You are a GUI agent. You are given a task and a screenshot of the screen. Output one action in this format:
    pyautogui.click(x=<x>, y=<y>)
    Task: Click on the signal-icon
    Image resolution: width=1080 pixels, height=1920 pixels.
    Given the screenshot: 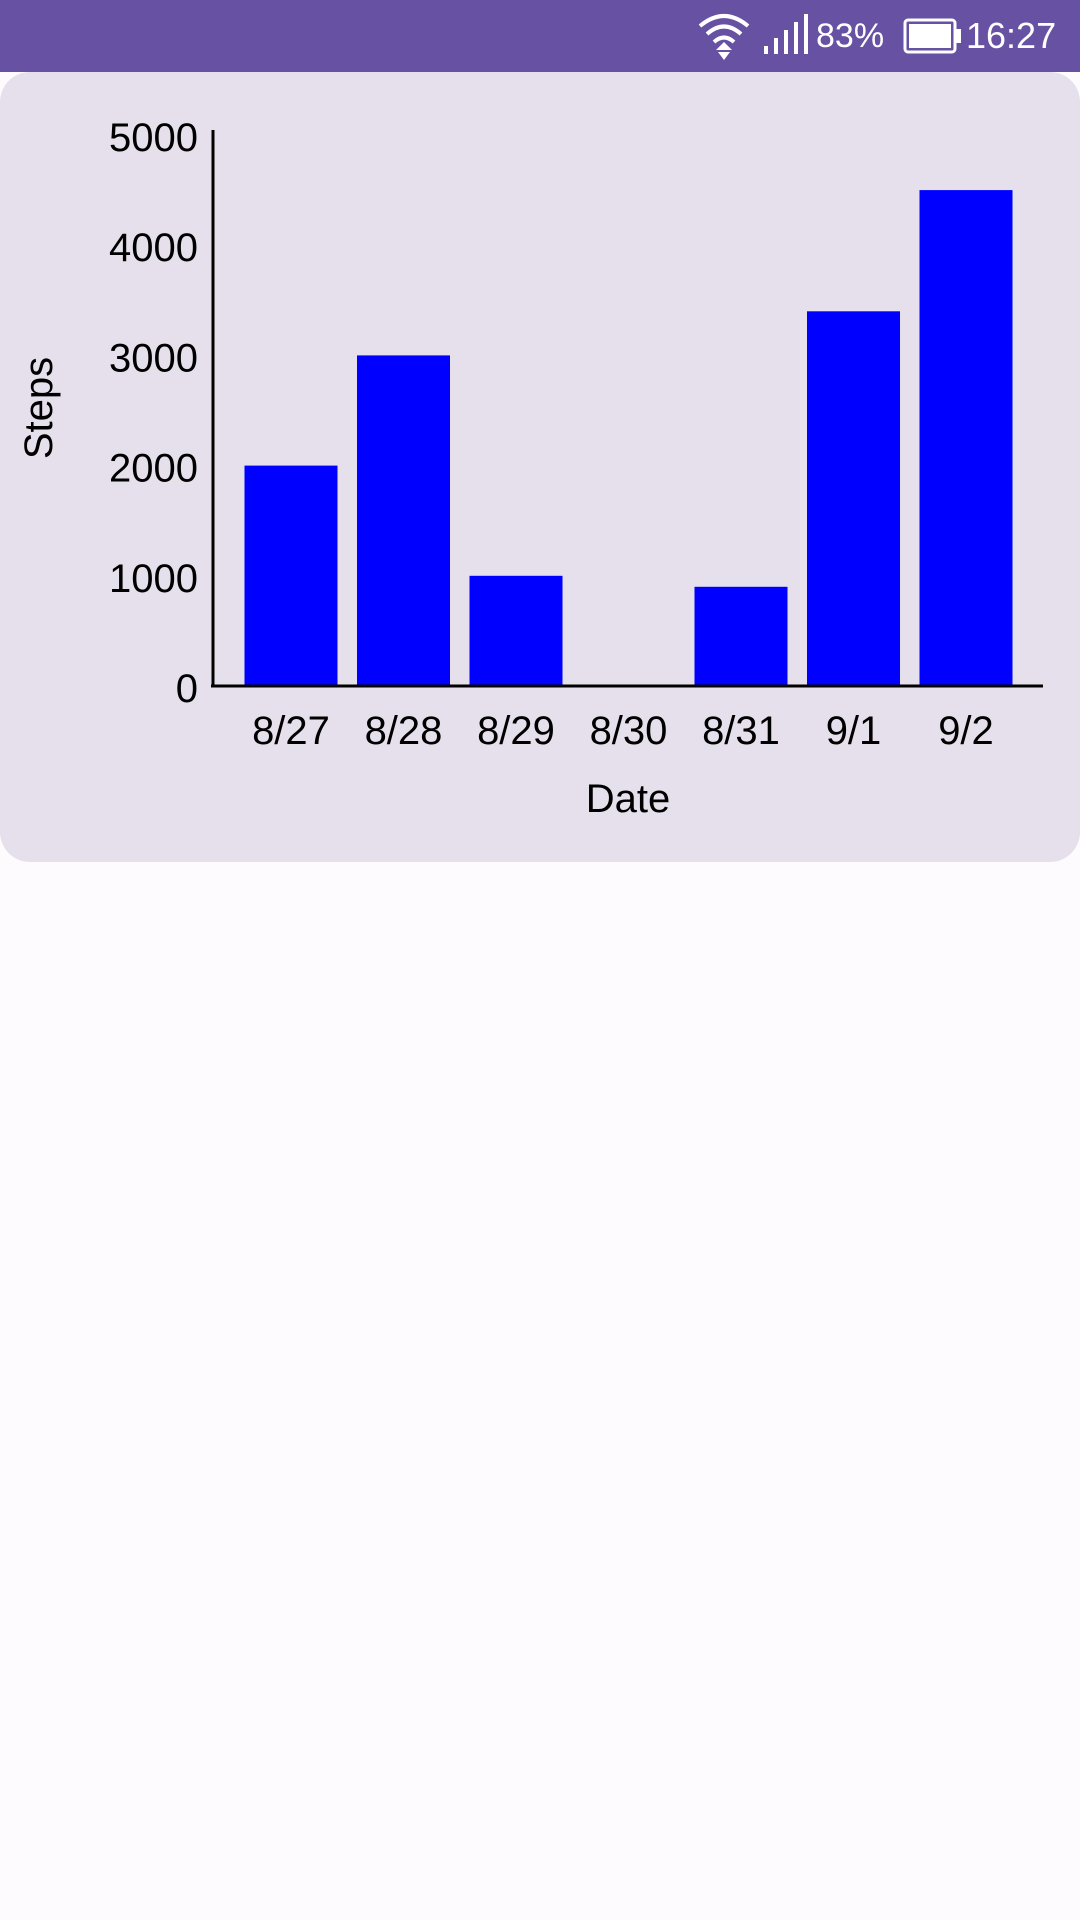 What is the action you would take?
    pyautogui.click(x=786, y=34)
    